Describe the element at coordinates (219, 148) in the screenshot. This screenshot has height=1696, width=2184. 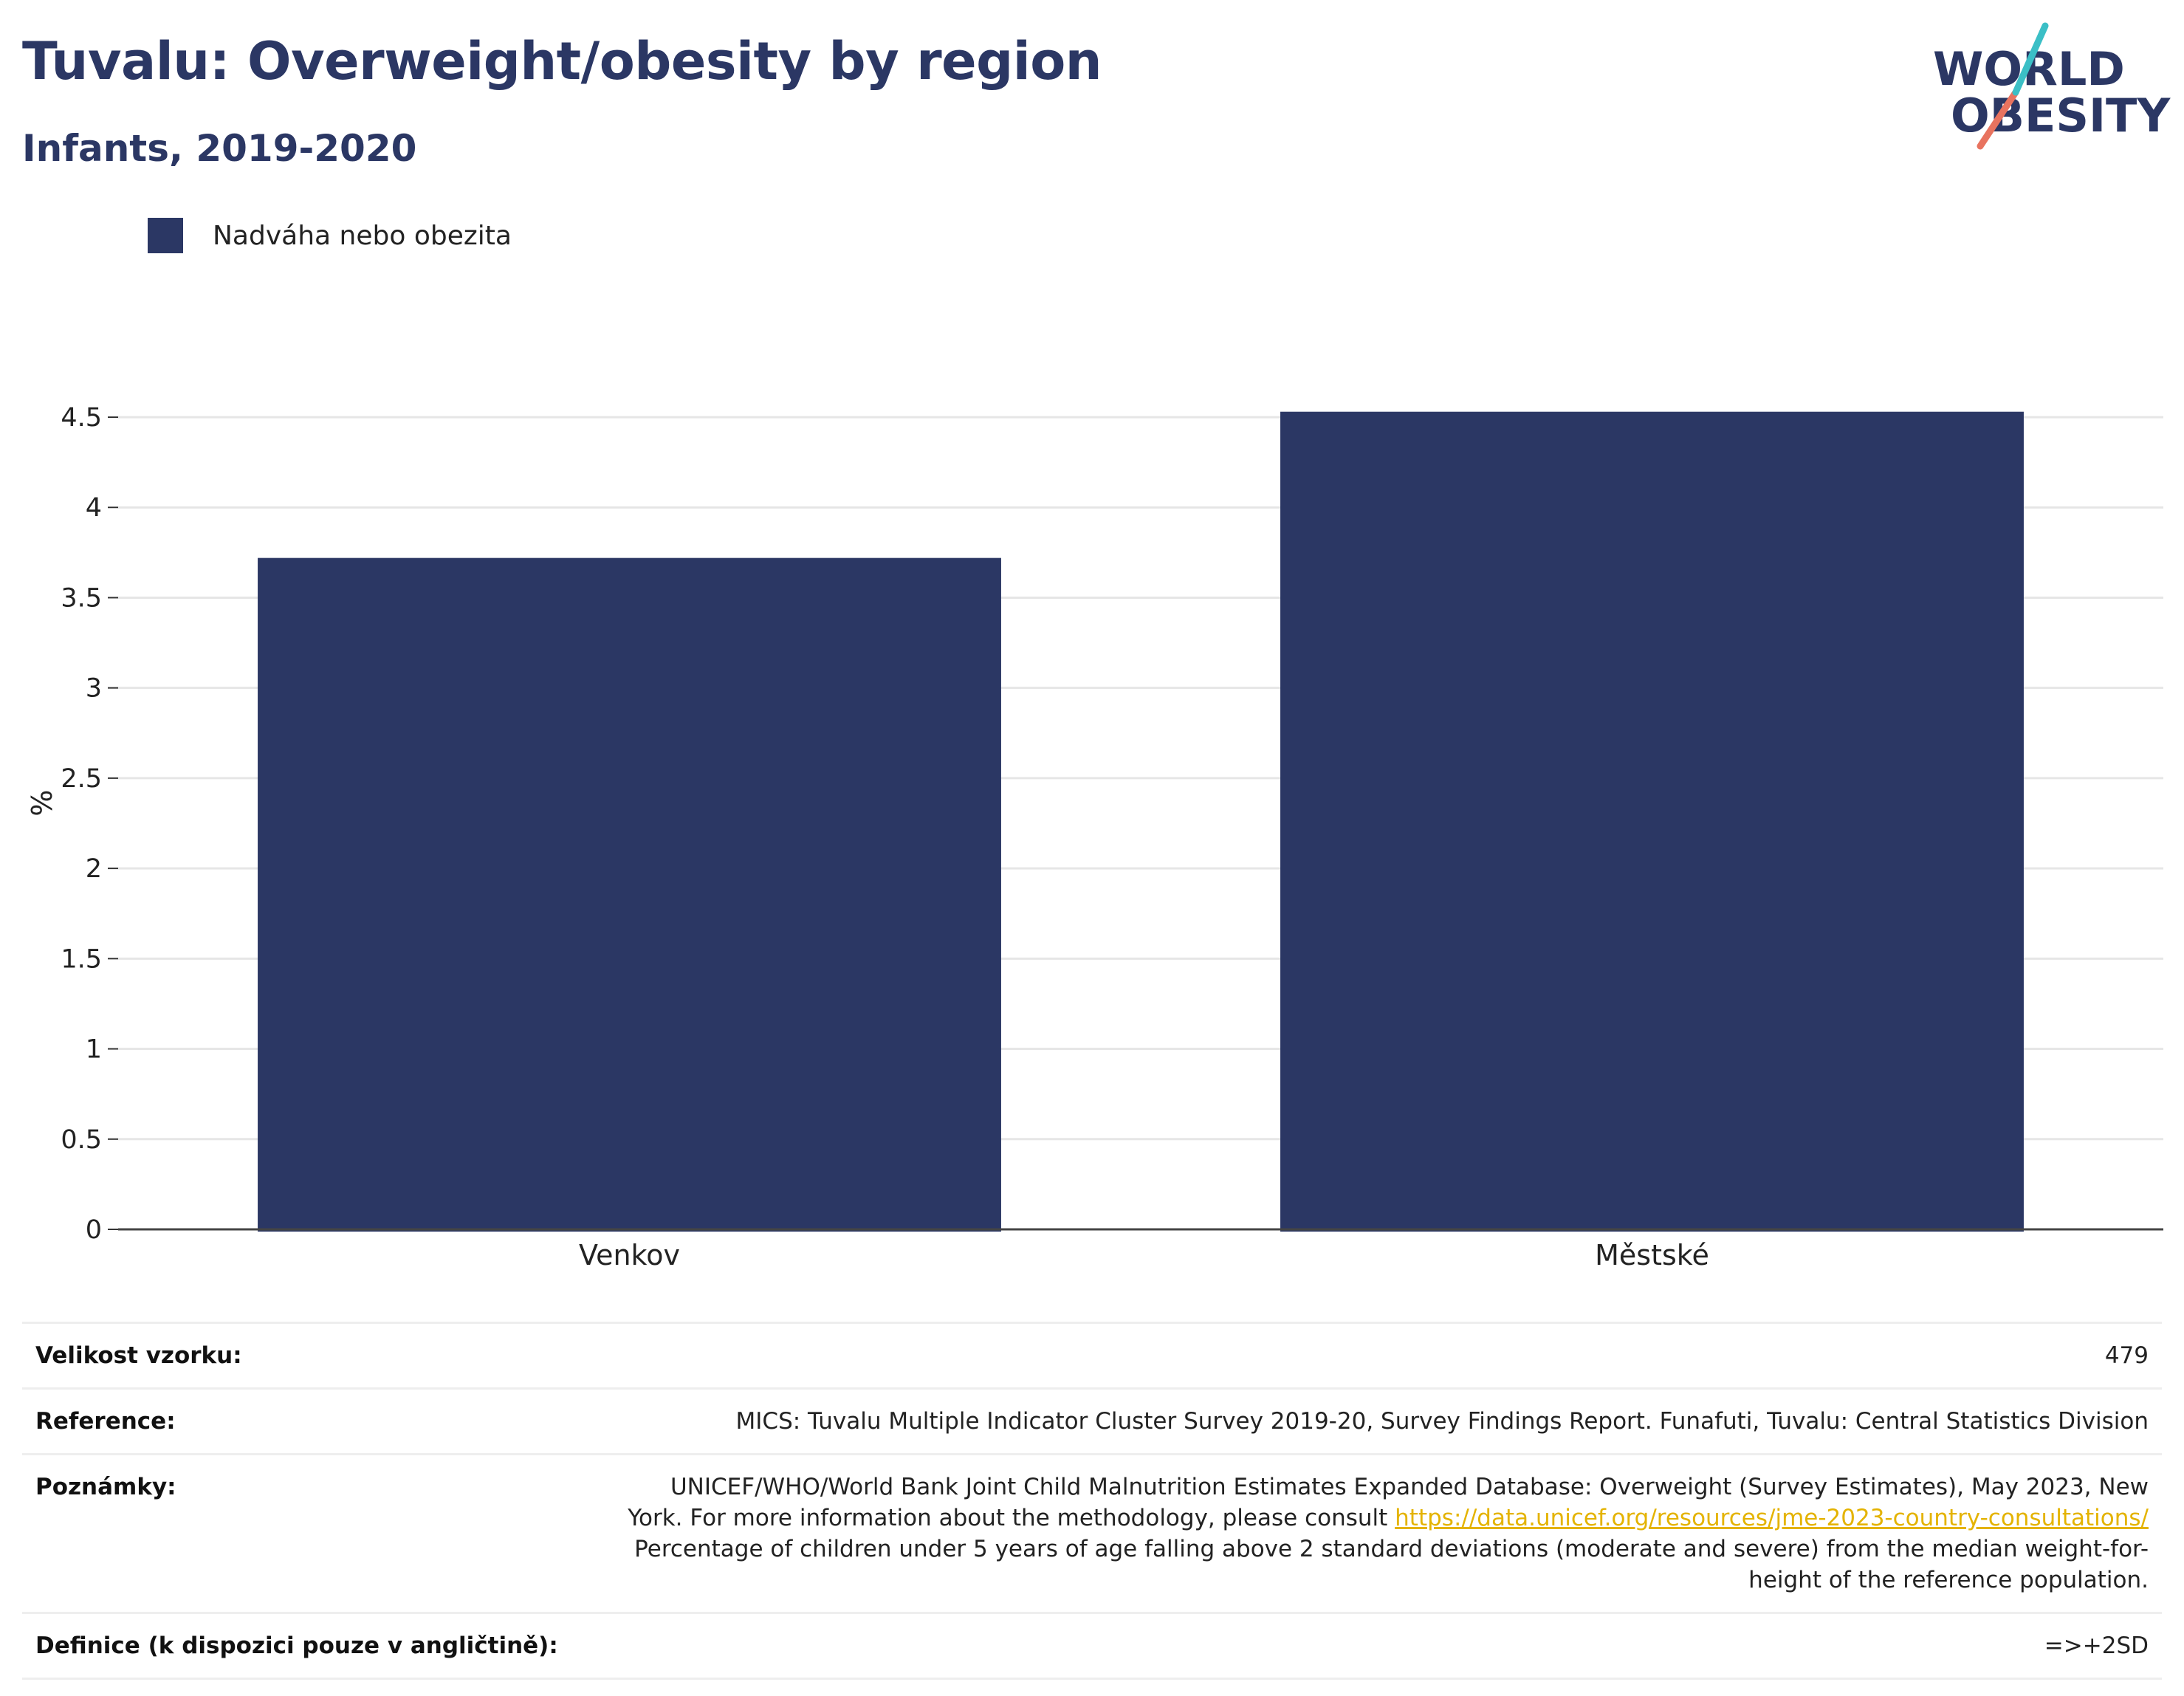
I see `chart-subtitle: Infants, 2019-2020` at that location.